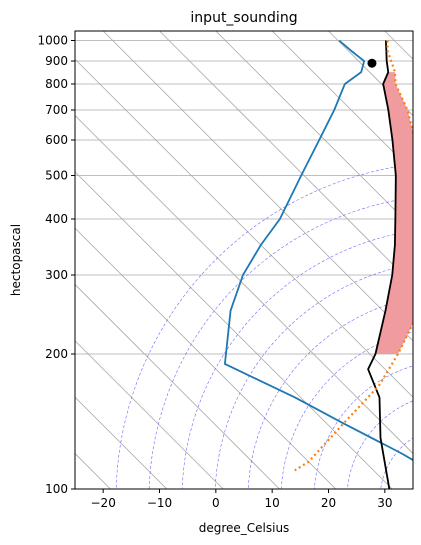 This screenshot has width=421, height=545. Describe the element at coordinates (52, 41) in the screenshot. I see `y-tick-label: 1000` at that location.